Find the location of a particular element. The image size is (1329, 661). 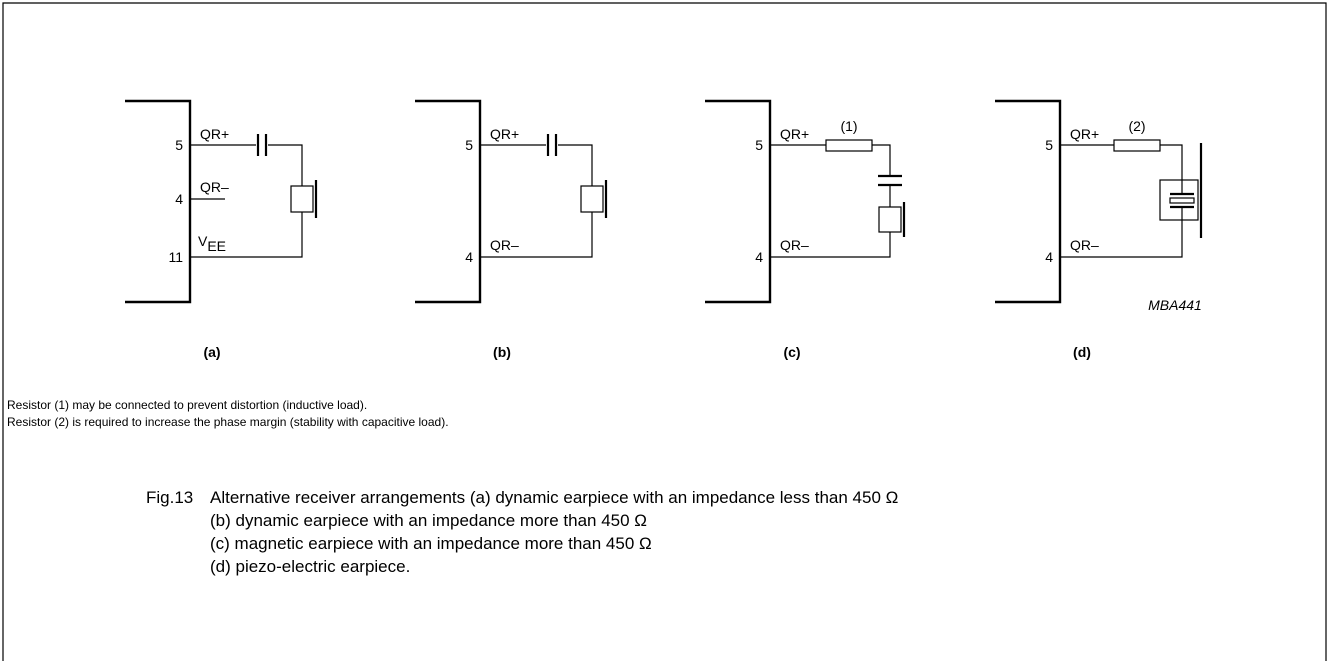

resistor-label: (2) is located at coordinates (1136, 126).